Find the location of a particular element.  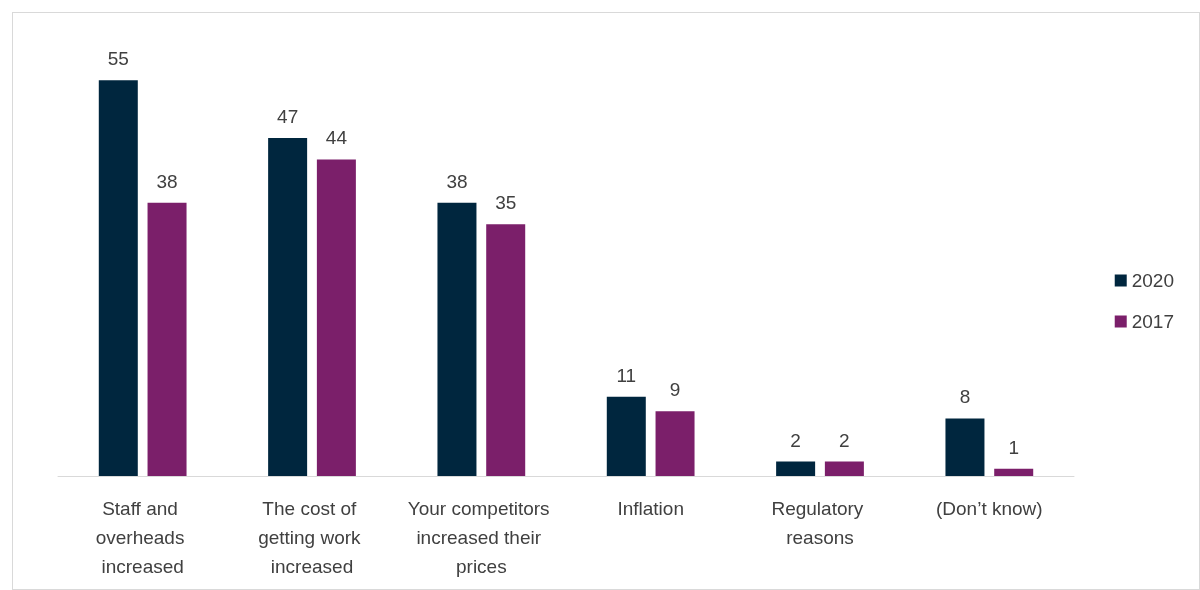

data-label: 55 is located at coordinates (118, 59).